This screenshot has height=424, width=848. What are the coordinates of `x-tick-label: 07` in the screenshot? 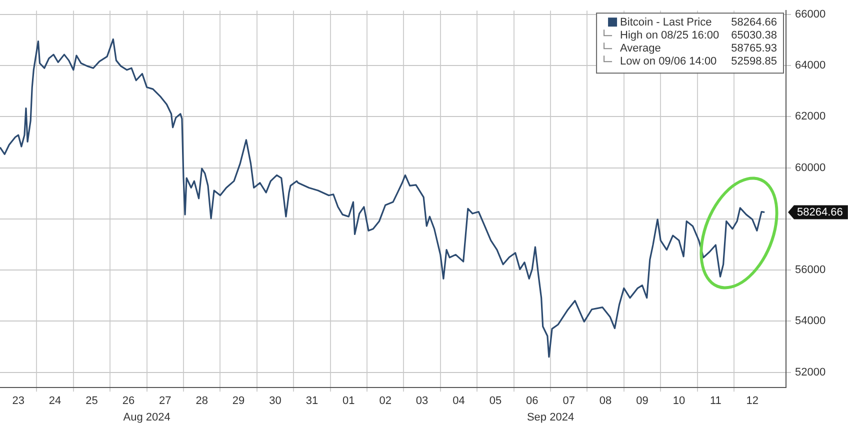 It's located at (568, 401).